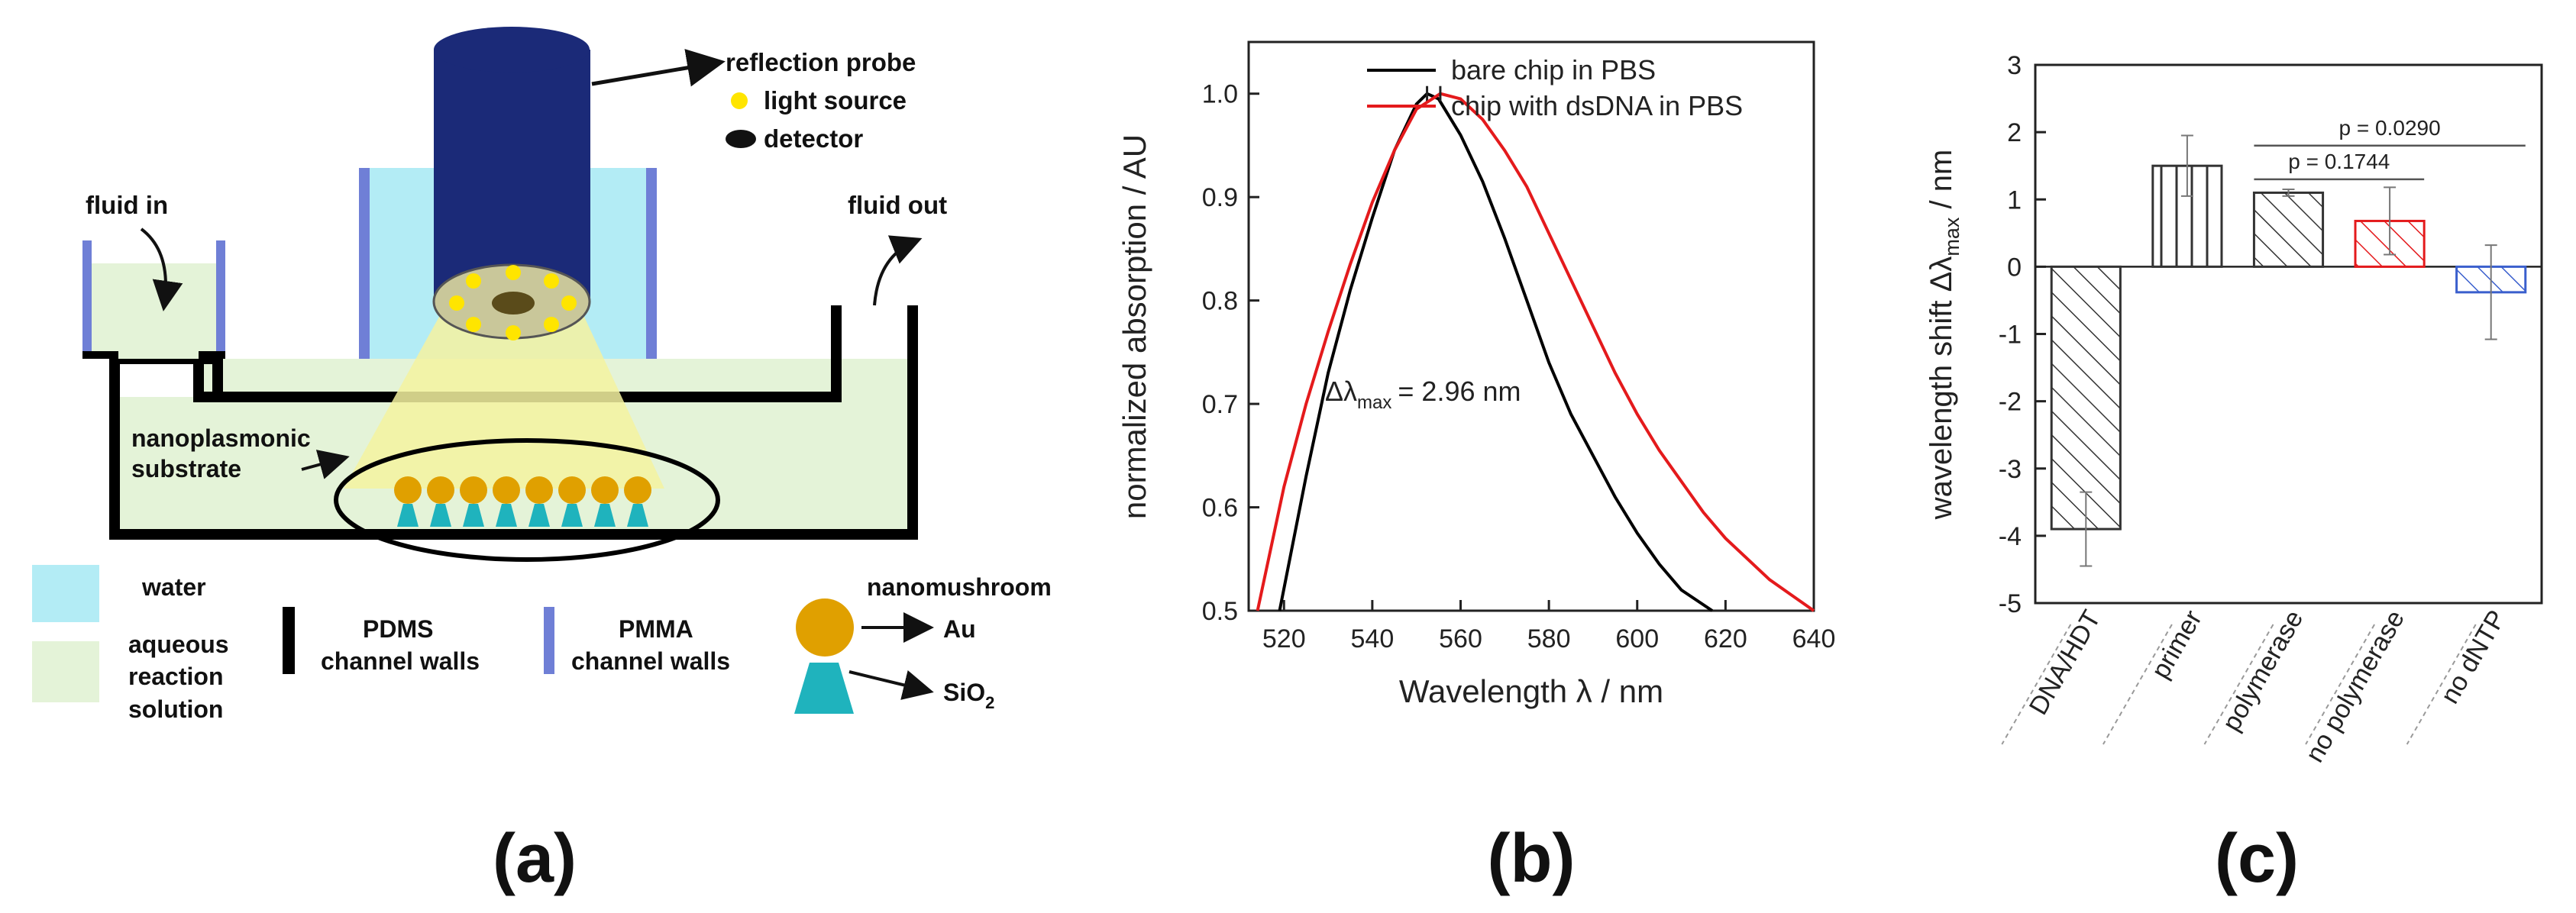 The height and width of the screenshot is (913, 2576). Describe the element at coordinates (175, 709) in the screenshot. I see `legend-solution-label-3: solution` at that location.